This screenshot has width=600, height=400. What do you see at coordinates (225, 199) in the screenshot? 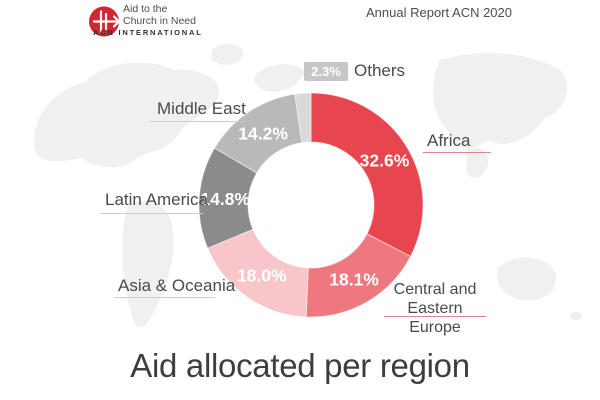
I see `donut-value-latin-america: 14.8%` at bounding box center [225, 199].